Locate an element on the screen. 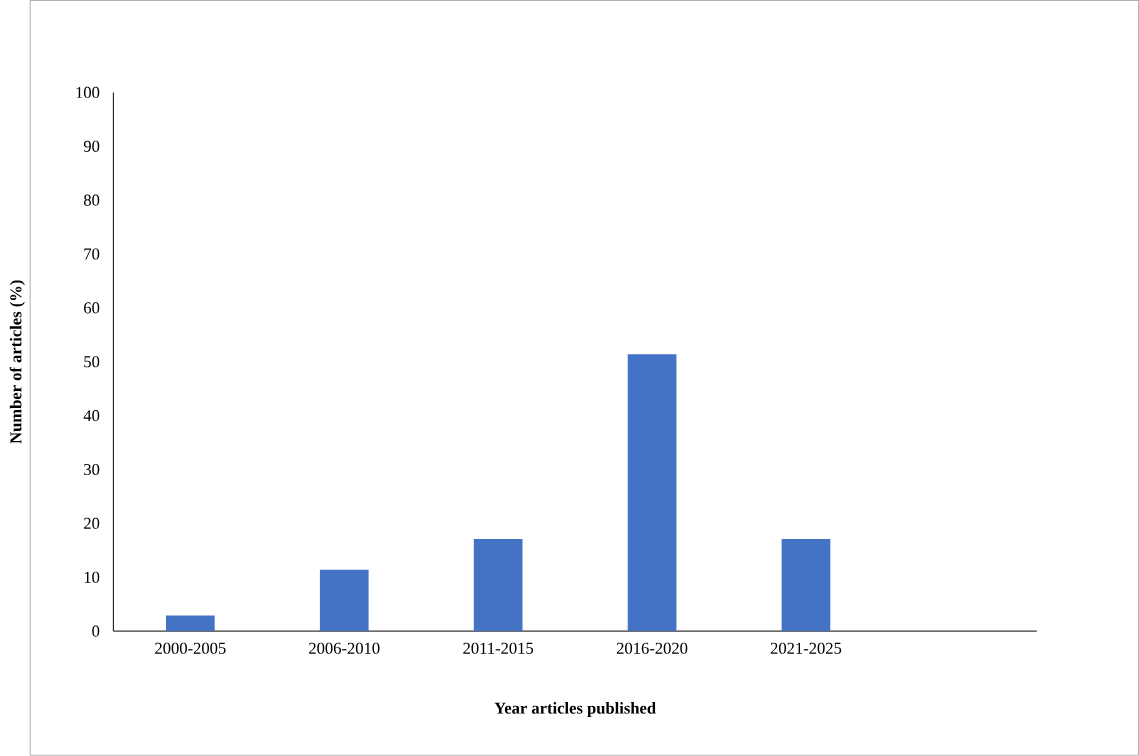 Image resolution: width=1139 pixels, height=756 pixels. y-tick-label: 40 is located at coordinates (91, 416).